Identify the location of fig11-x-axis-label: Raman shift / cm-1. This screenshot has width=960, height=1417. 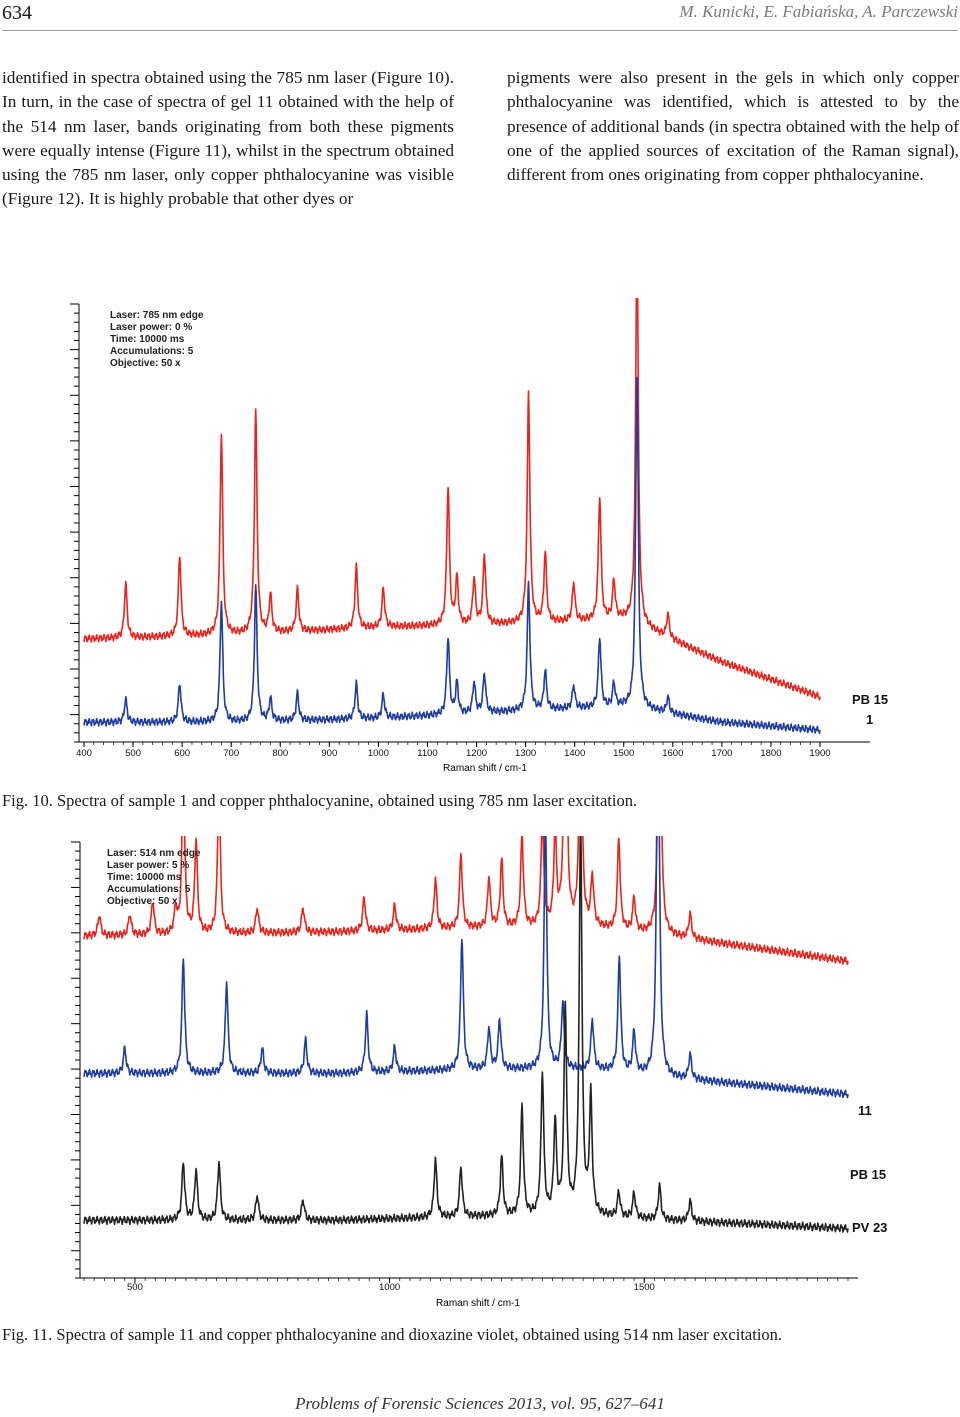
(478, 1303).